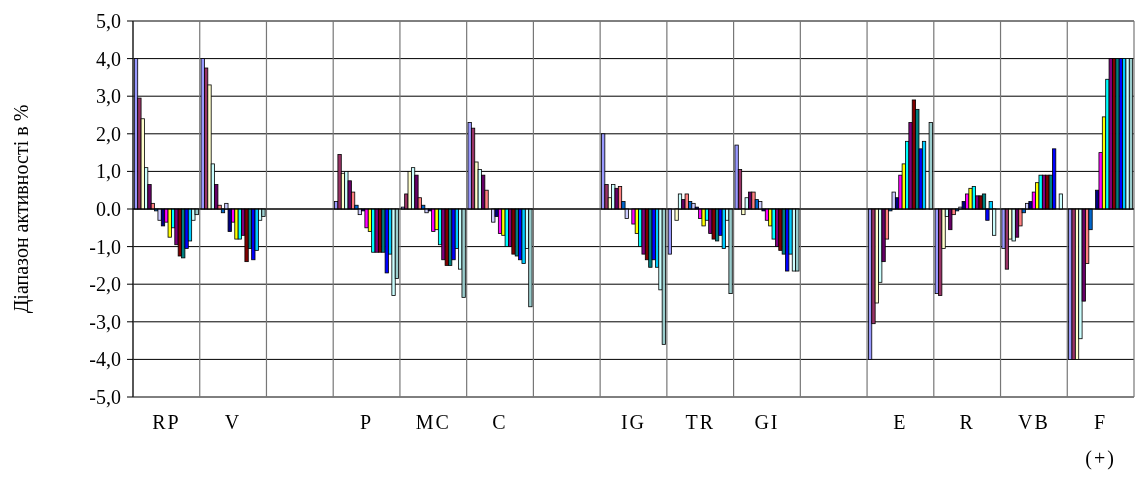 Image resolution: width=1135 pixels, height=487 pixels. What do you see at coordinates (108, 96) in the screenshot?
I see `y-tick-label: 3,0` at bounding box center [108, 96].